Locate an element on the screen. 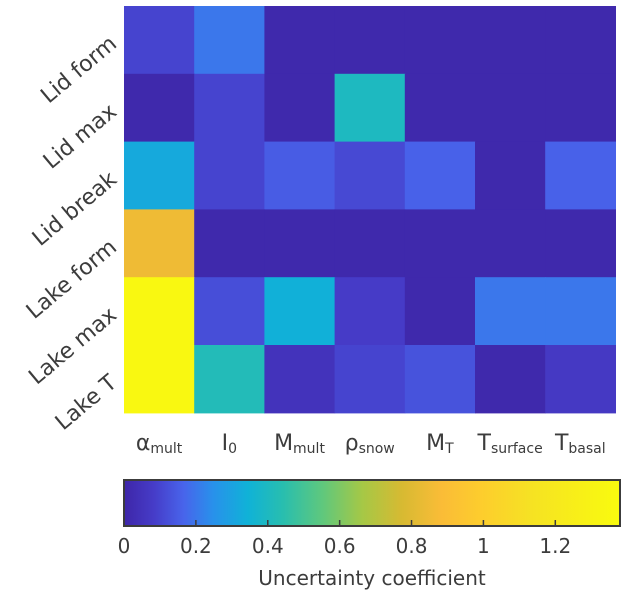 The image size is (632, 592). column-label: ρsnow is located at coordinates (370, 444).